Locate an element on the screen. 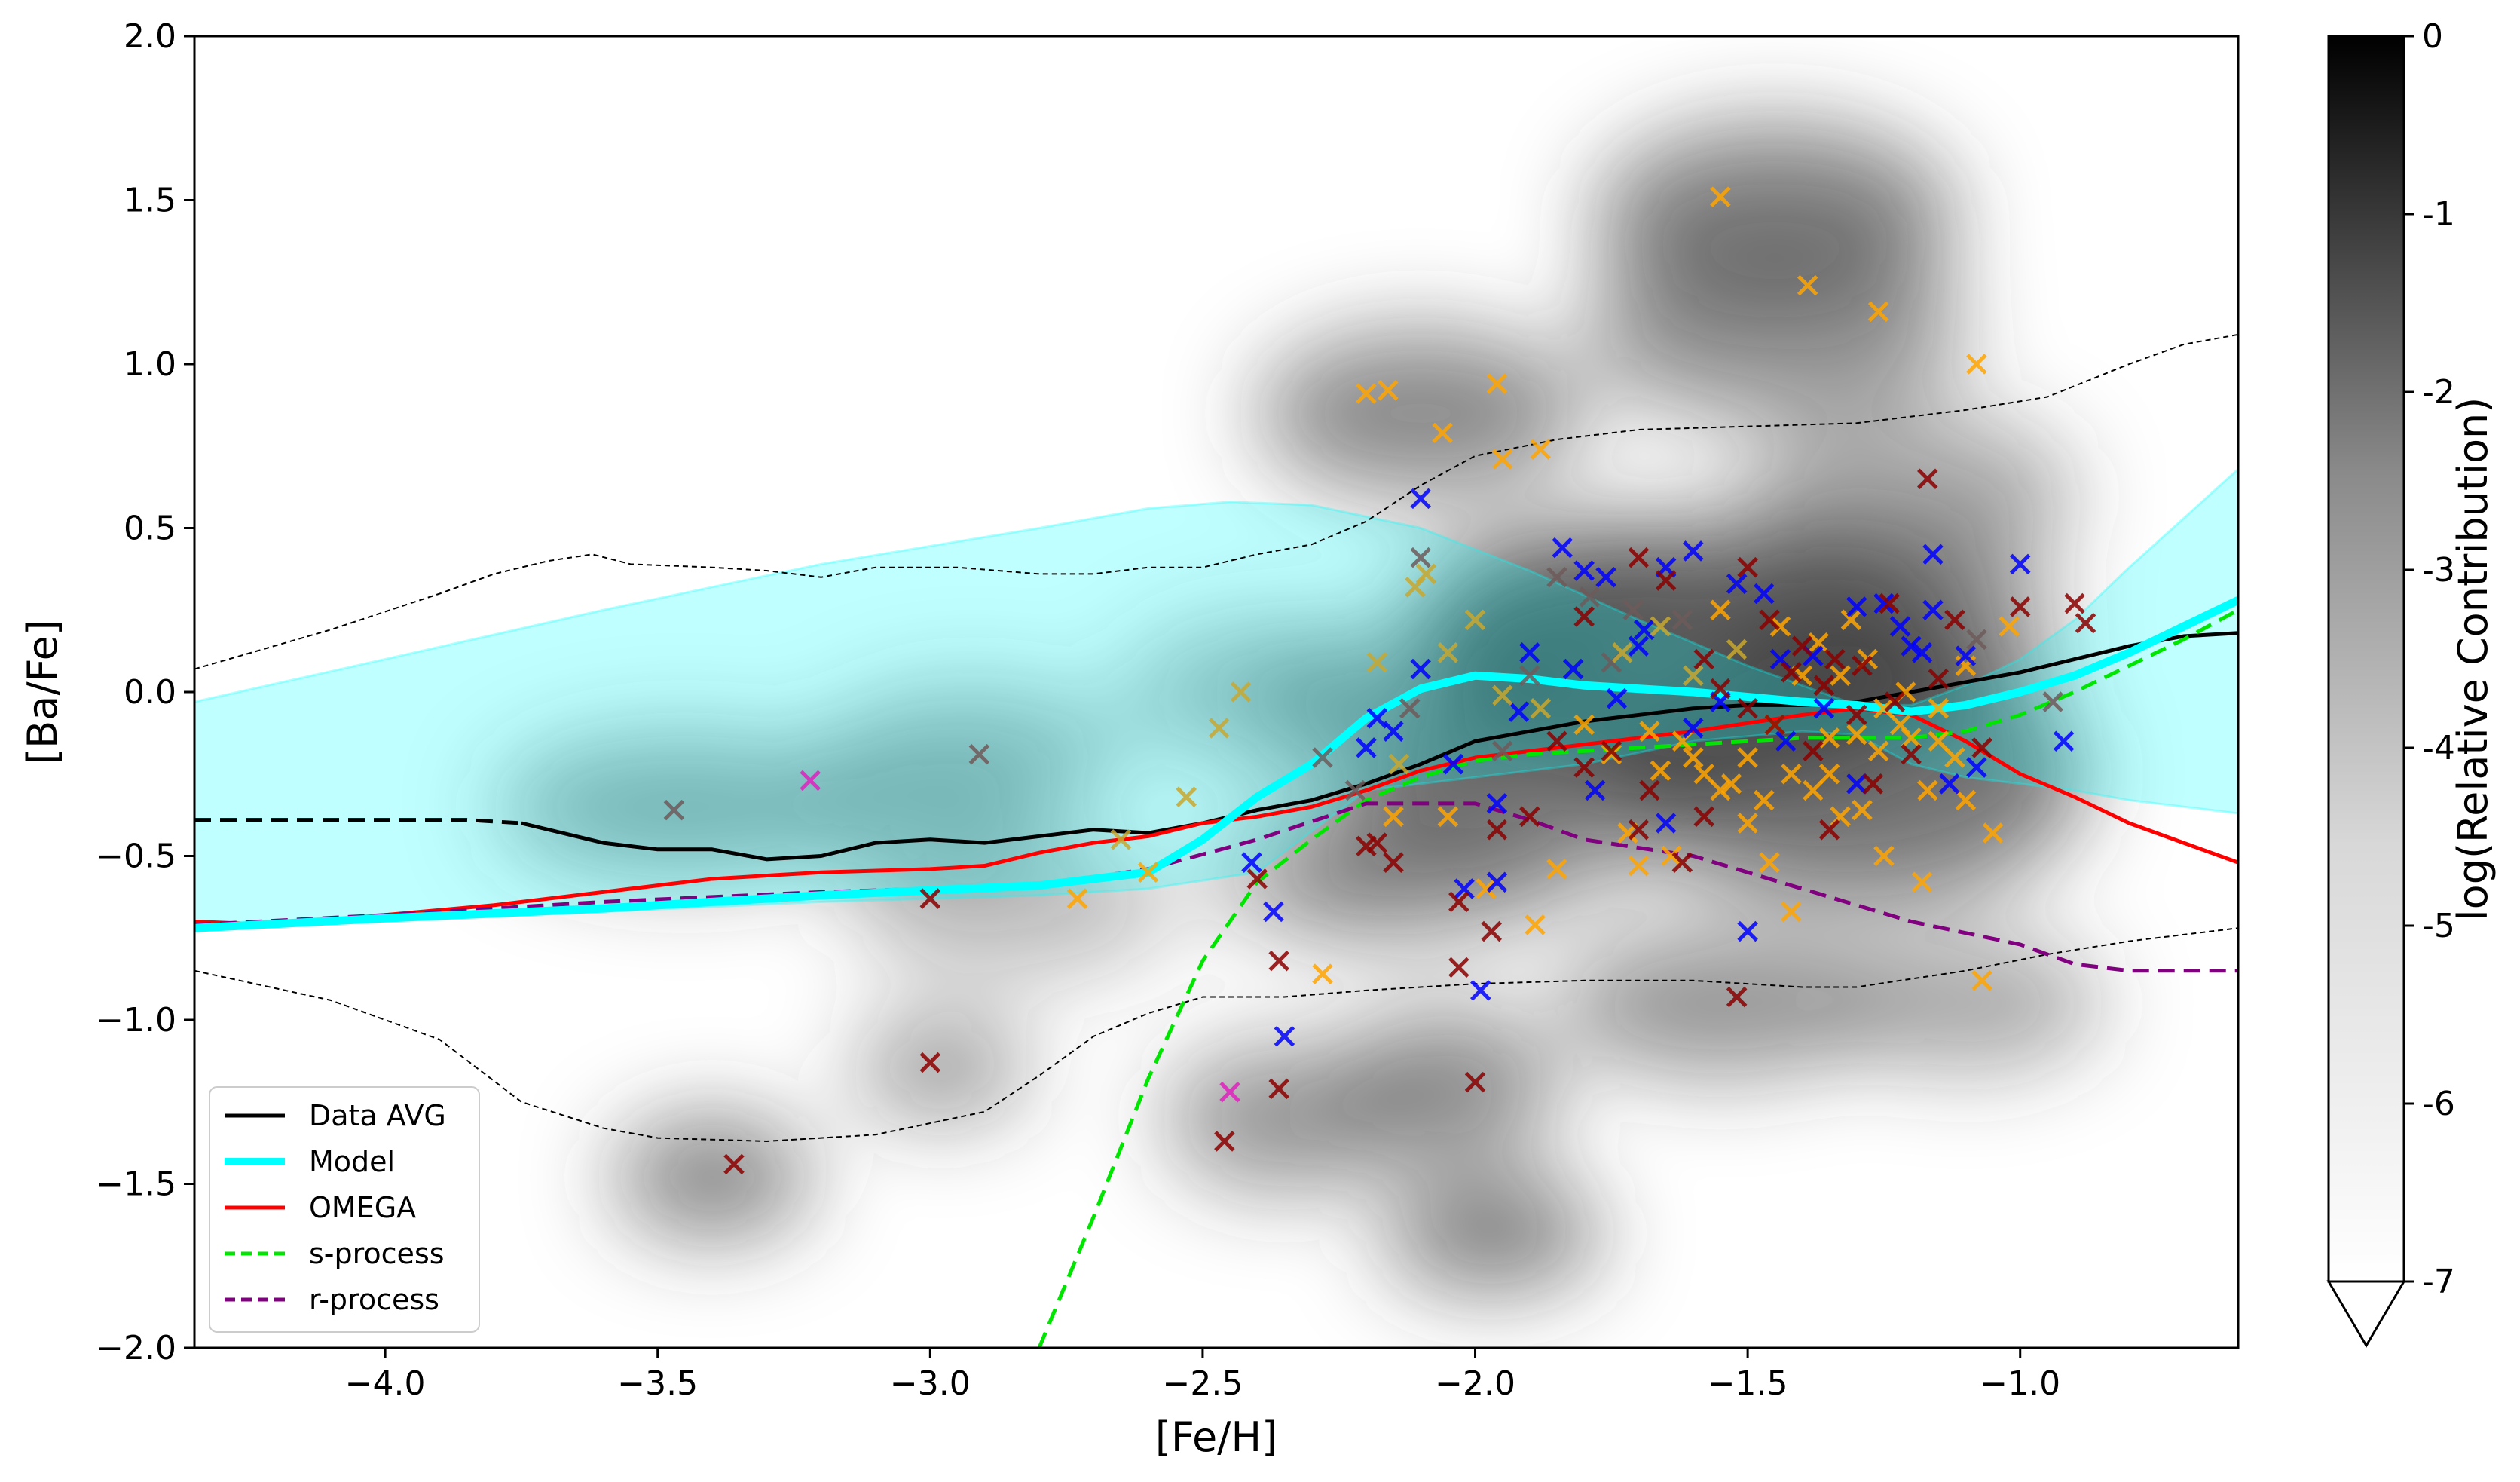  colorbar-tick-label: -3 is located at coordinates (2438, 570).